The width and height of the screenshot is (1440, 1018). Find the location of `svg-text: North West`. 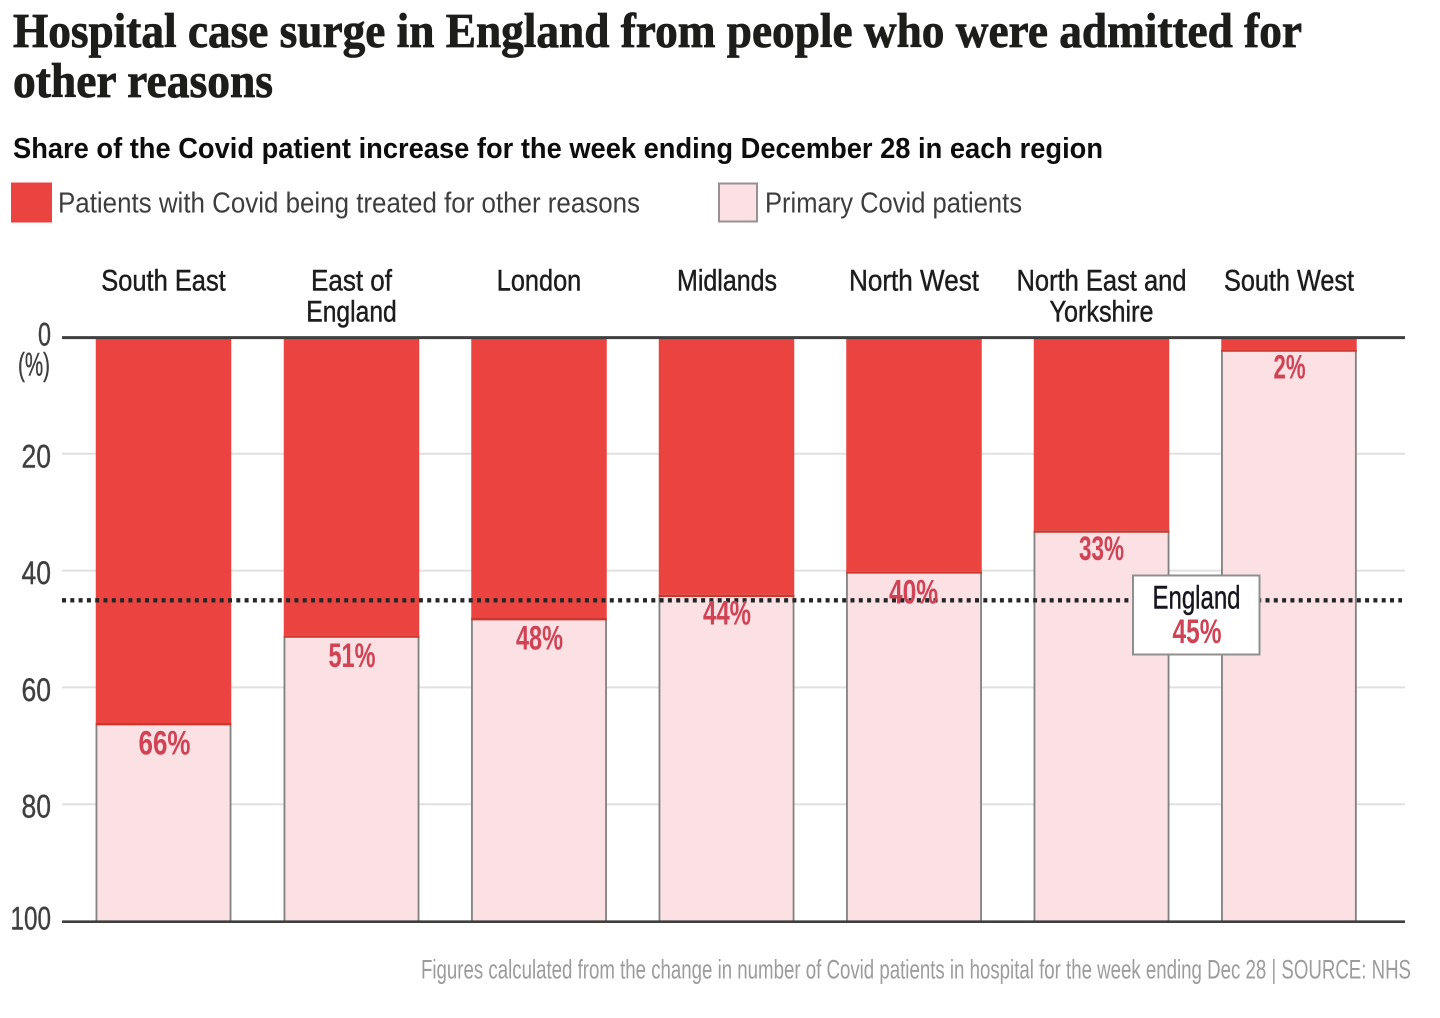

svg-text: North West is located at coordinates (914, 281).